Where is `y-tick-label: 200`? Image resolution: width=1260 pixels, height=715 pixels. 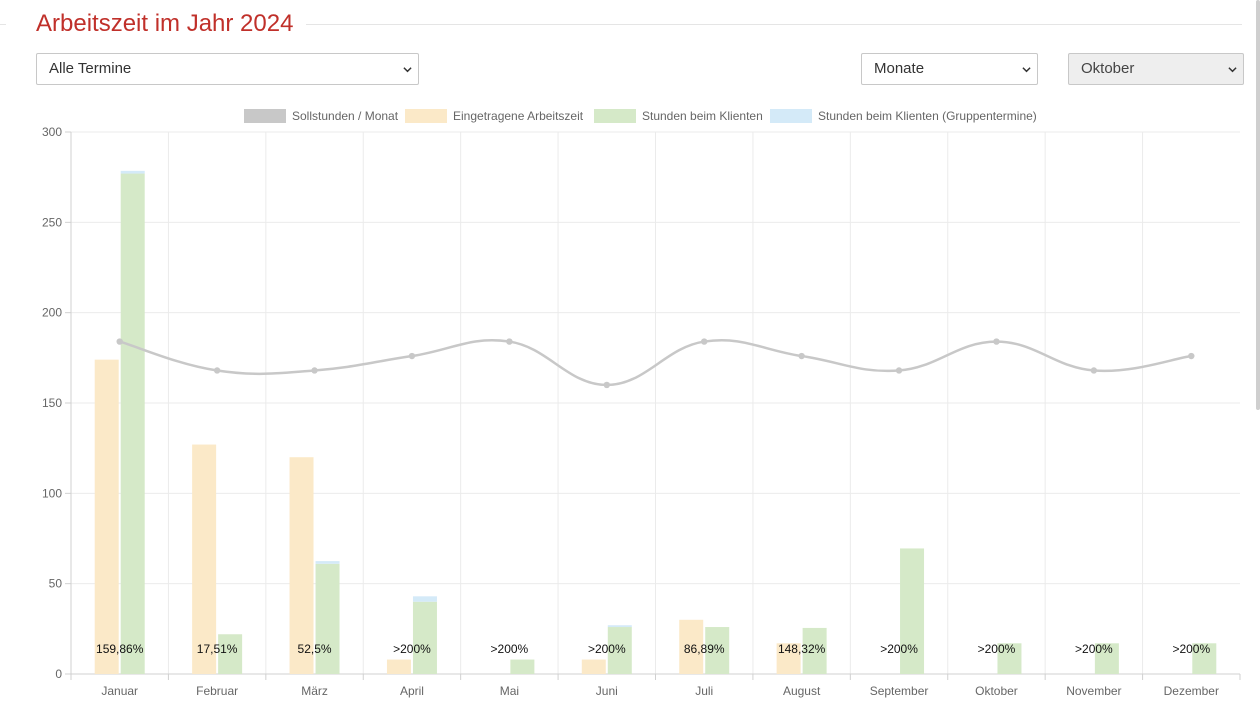 y-tick-label: 200 is located at coordinates (52, 313).